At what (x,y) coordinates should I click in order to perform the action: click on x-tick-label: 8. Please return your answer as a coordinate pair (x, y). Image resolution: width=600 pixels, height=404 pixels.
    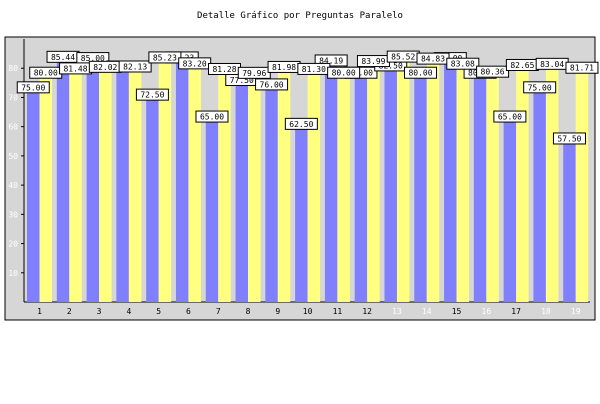
    Looking at the image, I should click on (248, 311).